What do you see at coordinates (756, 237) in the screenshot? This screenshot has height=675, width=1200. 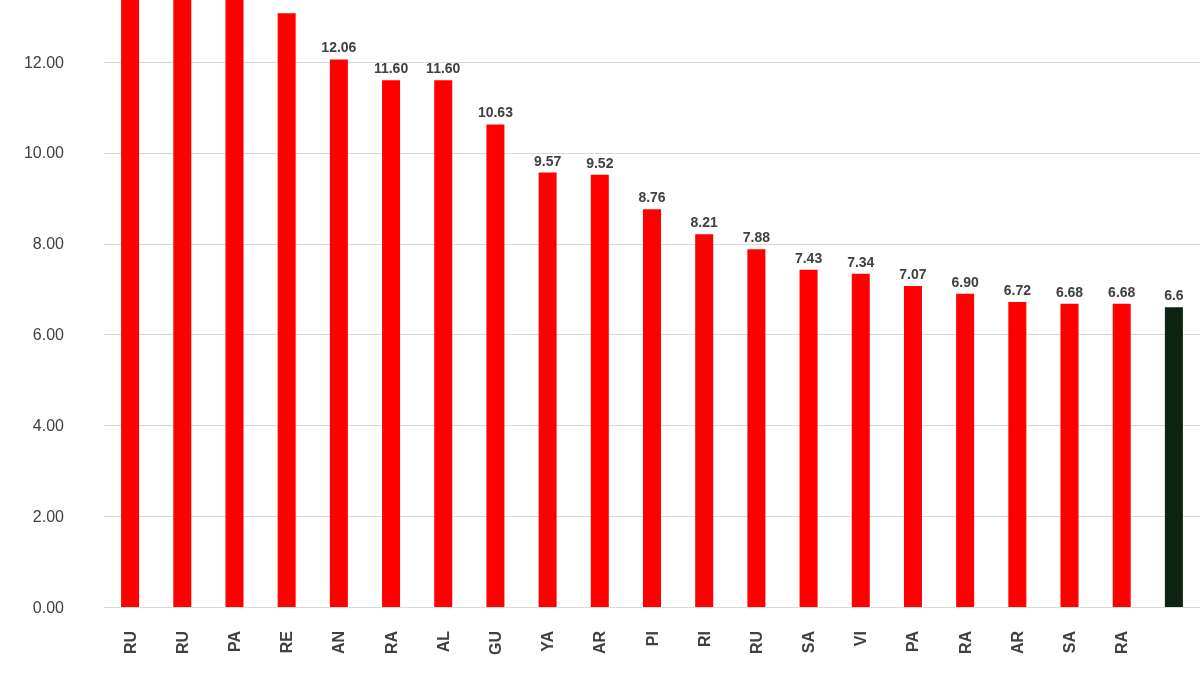 I see `data-label: 7.88` at bounding box center [756, 237].